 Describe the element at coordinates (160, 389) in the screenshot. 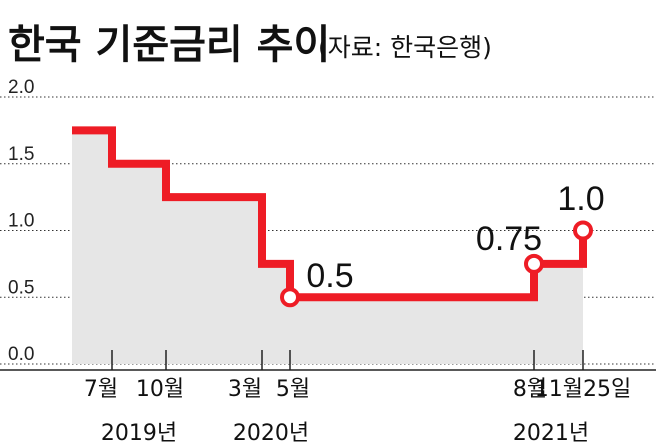

I see `x-tick-label: 10월` at that location.